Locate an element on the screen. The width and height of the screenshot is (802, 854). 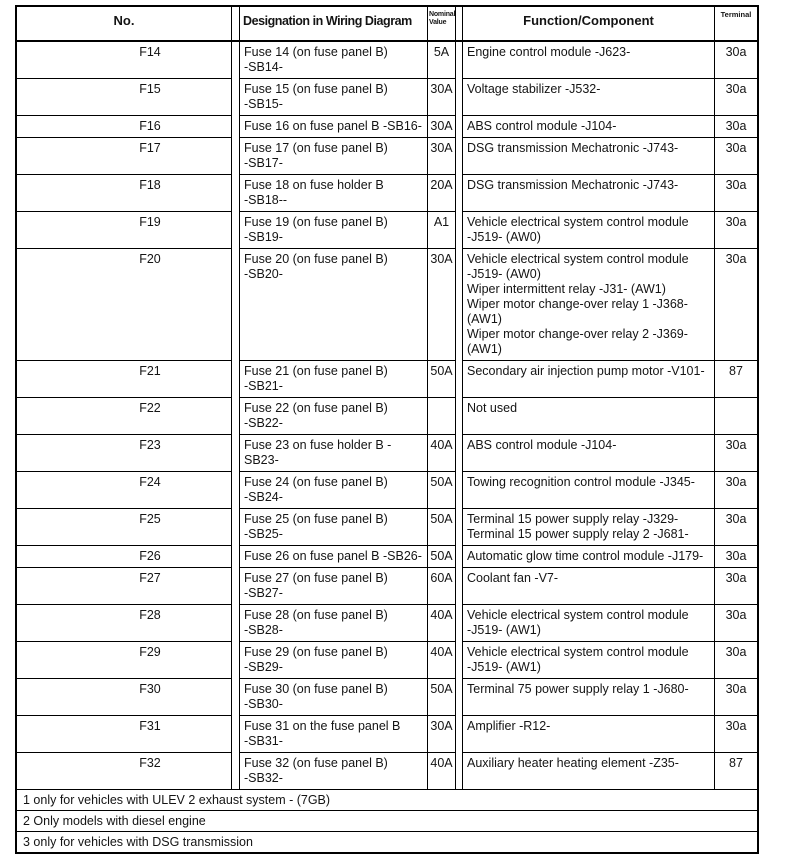
column-header-no: No. is located at coordinates (124, 24).